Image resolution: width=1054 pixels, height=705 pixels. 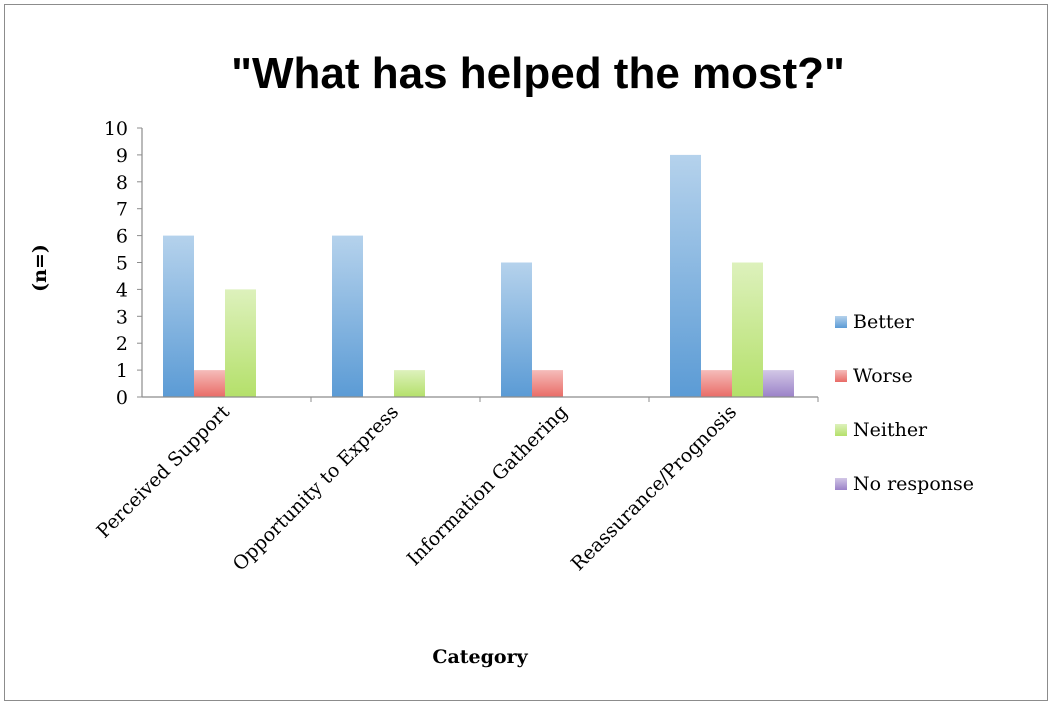 What do you see at coordinates (122, 290) in the screenshot?
I see `y-tick-label: 4` at bounding box center [122, 290].